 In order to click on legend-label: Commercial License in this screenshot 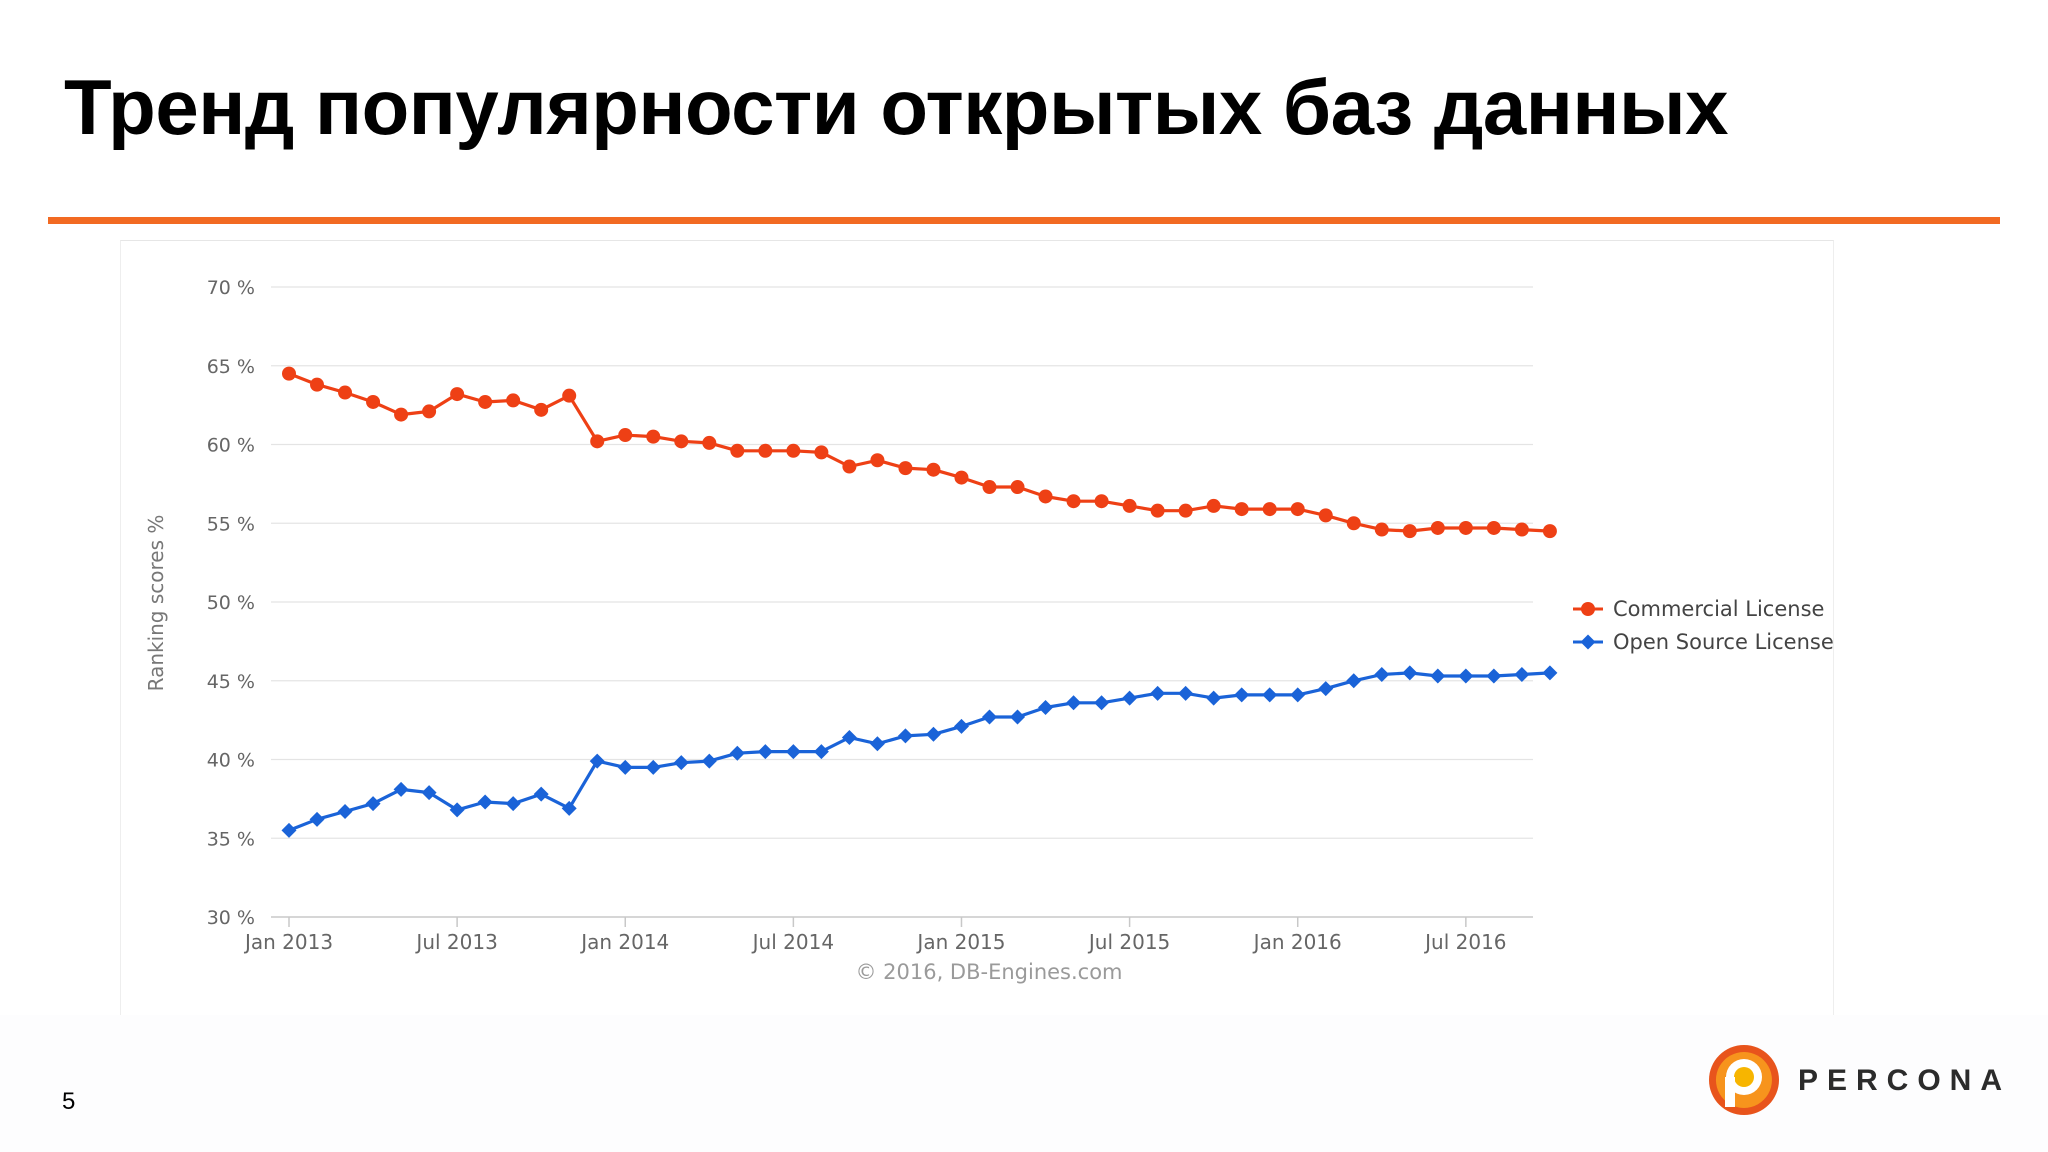, I will do `click(1718, 609)`.